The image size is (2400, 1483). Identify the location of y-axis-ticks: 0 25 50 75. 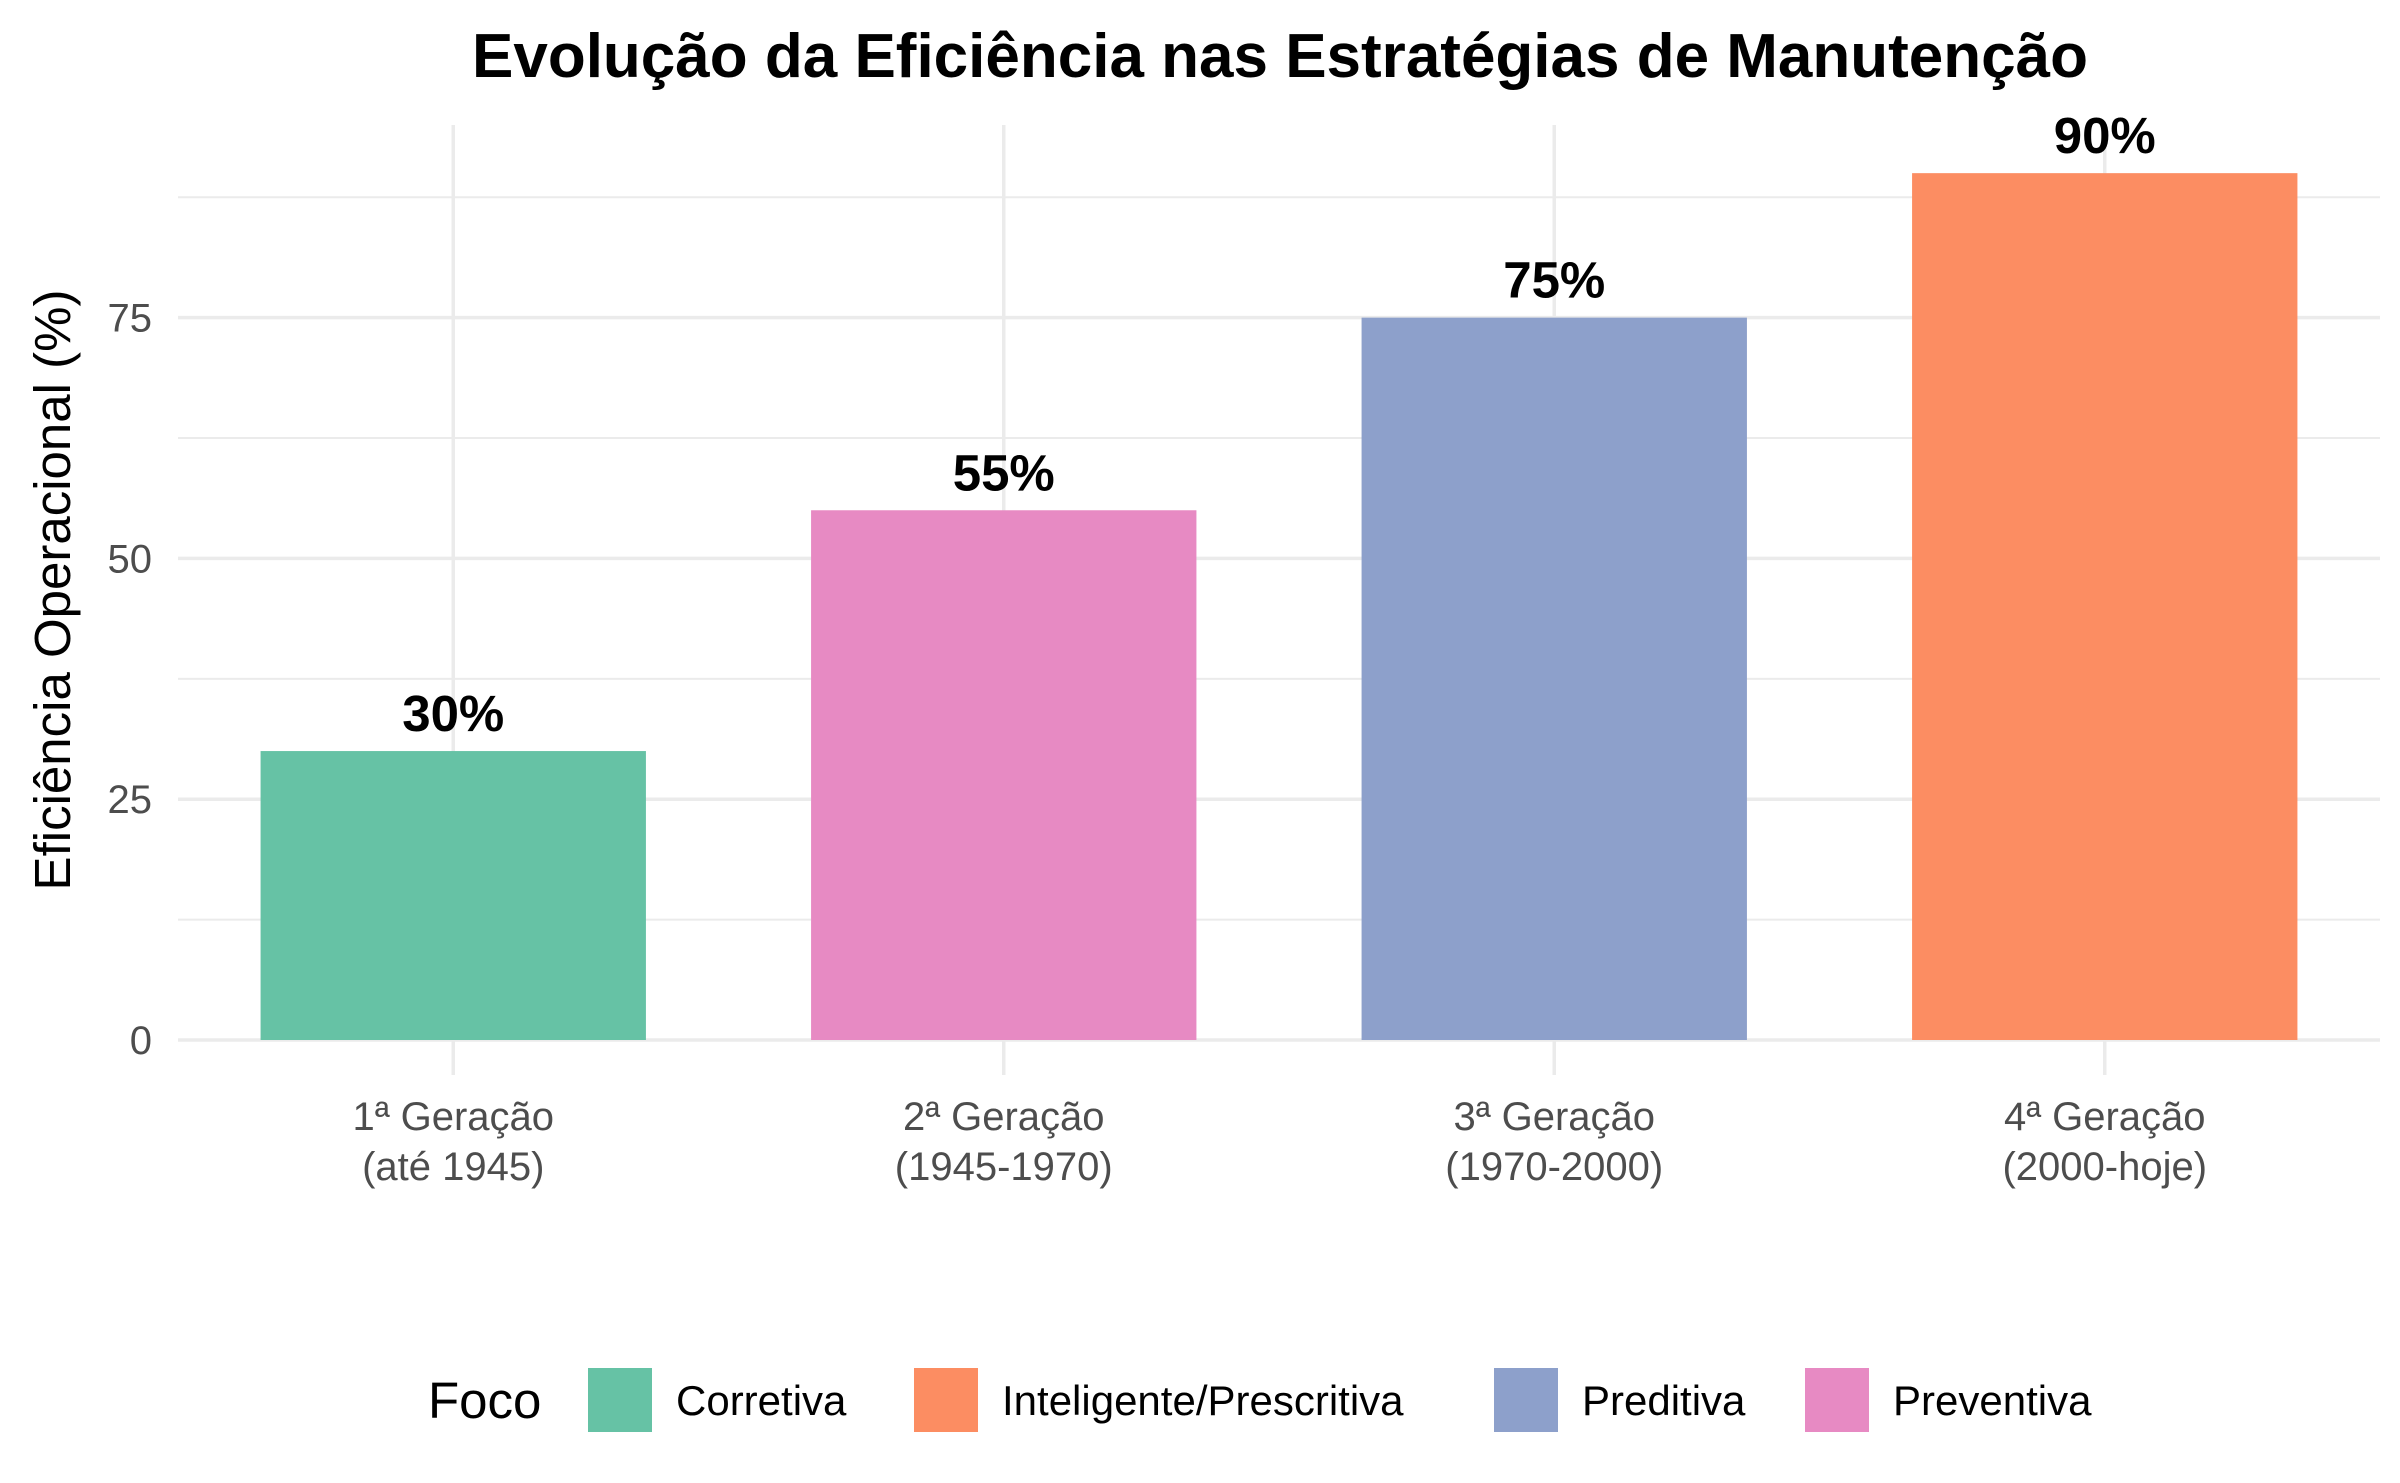
(130, 680).